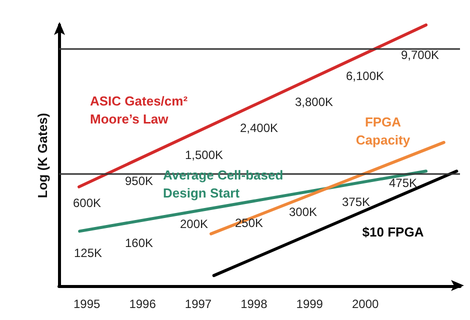  I want to click on annotation: 250K, so click(249, 223).